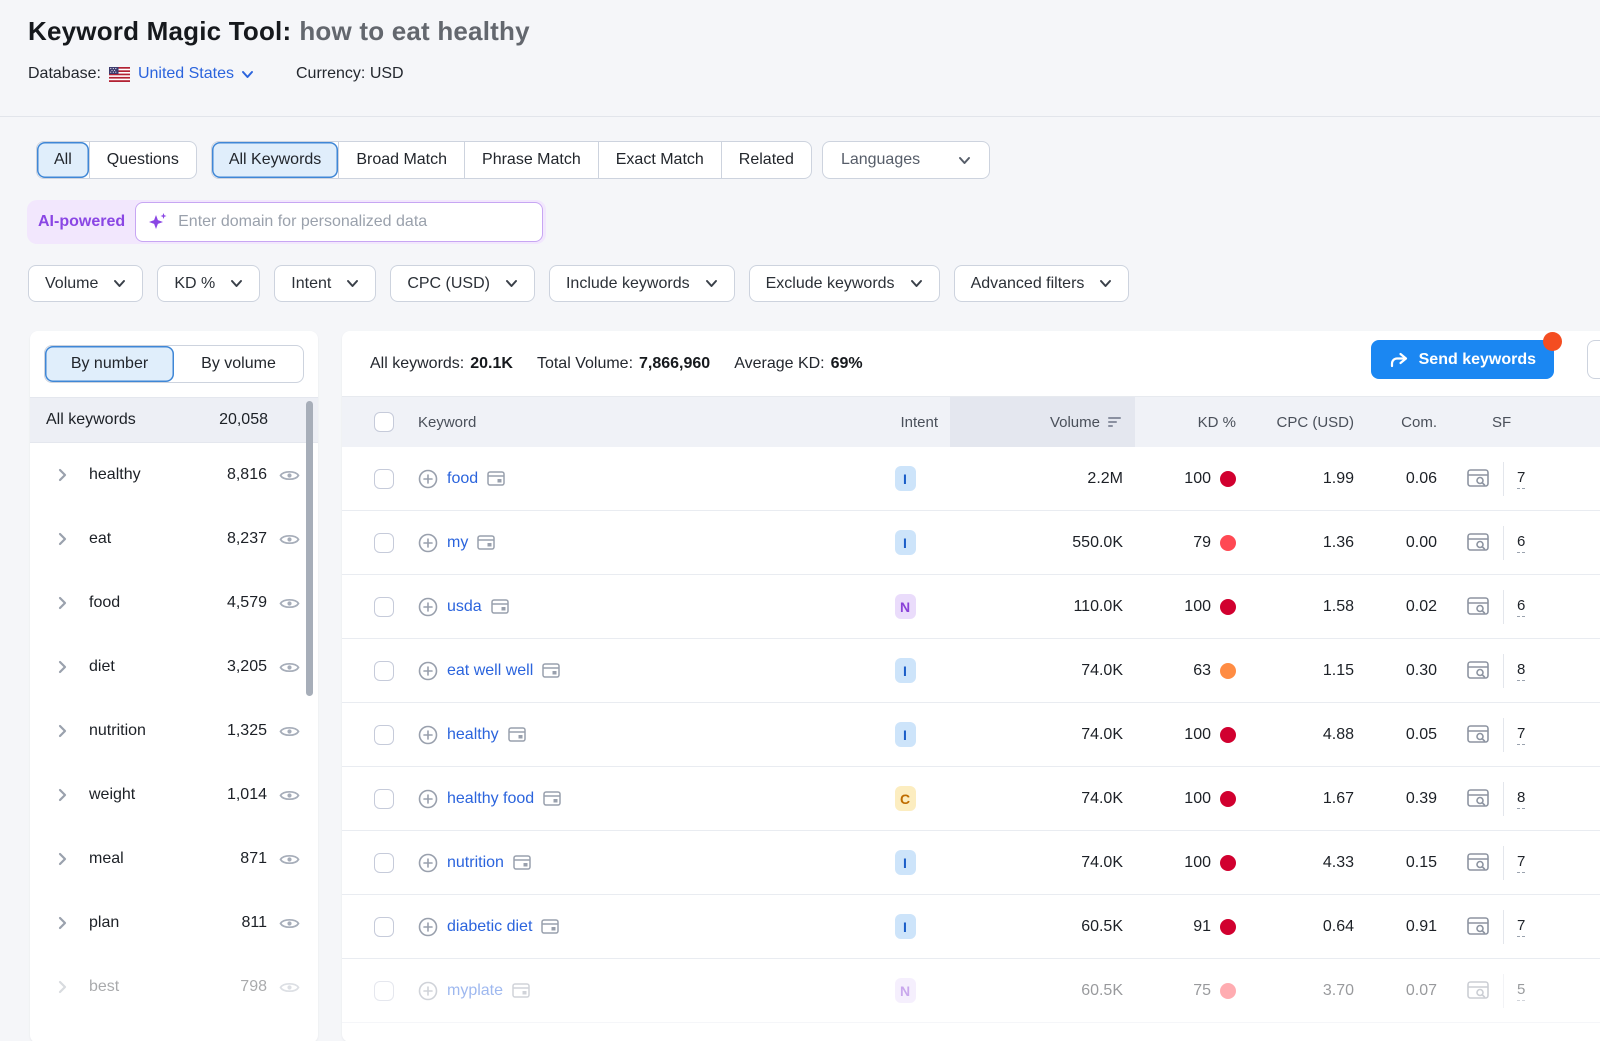 The width and height of the screenshot is (1600, 1041). I want to click on sort-toggle-option: By number, so click(109, 364).